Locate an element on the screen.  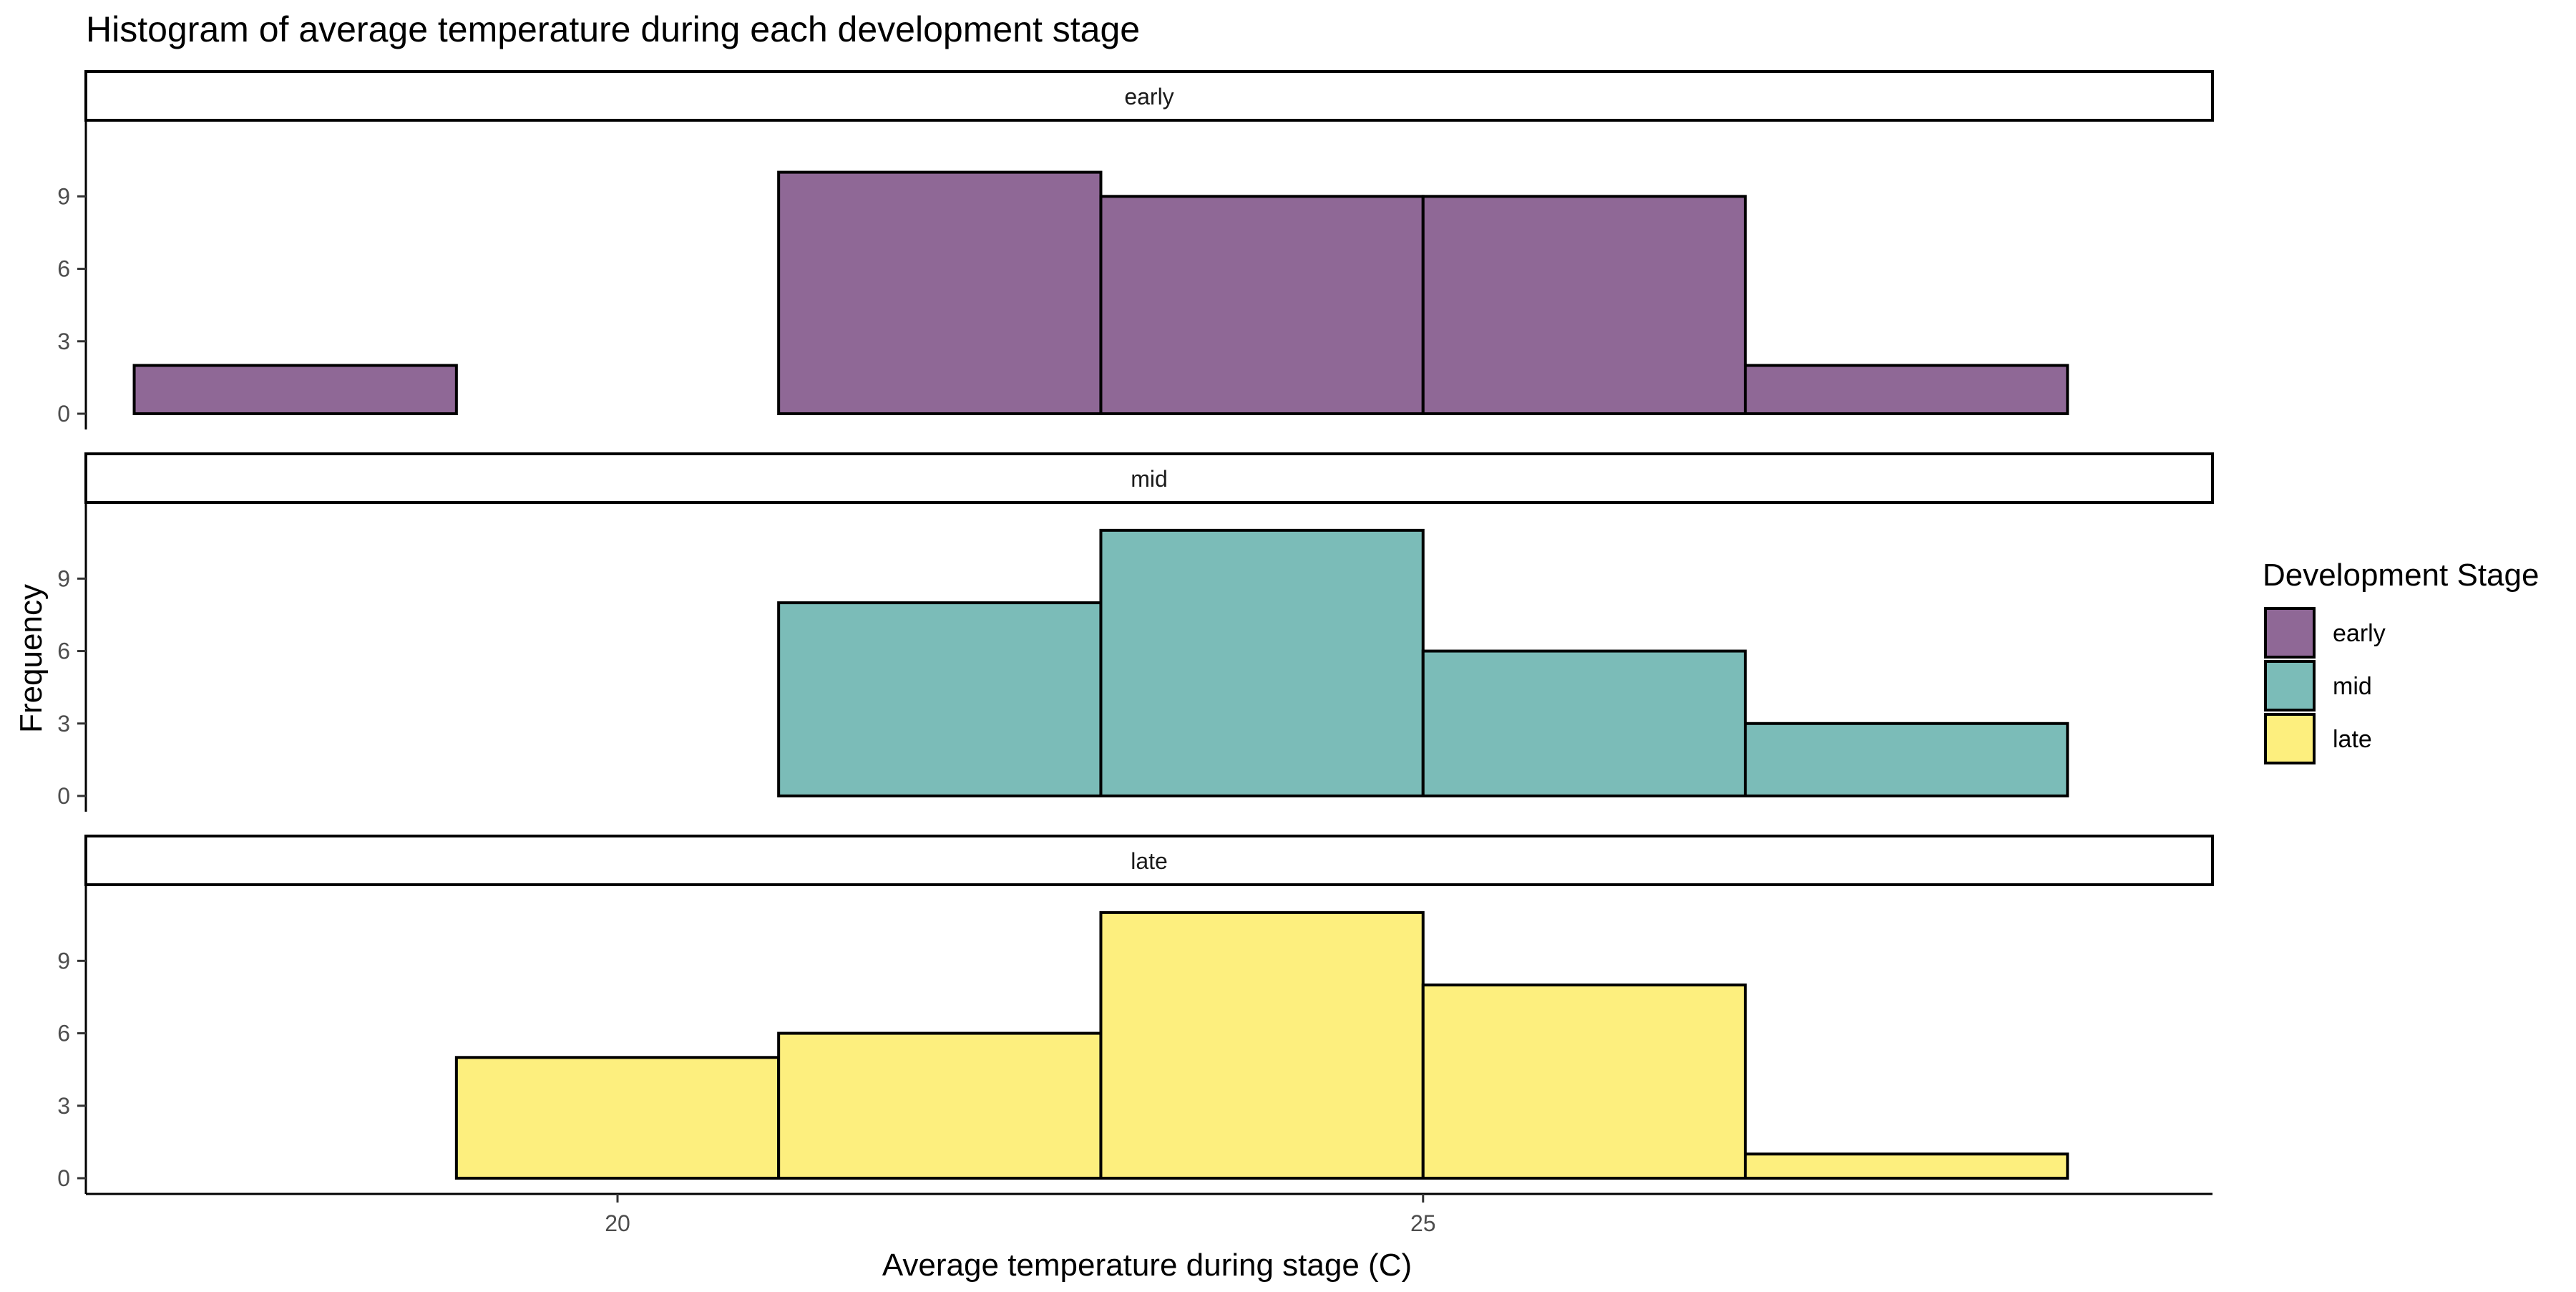
legend-key-early is located at coordinates (2290, 633).